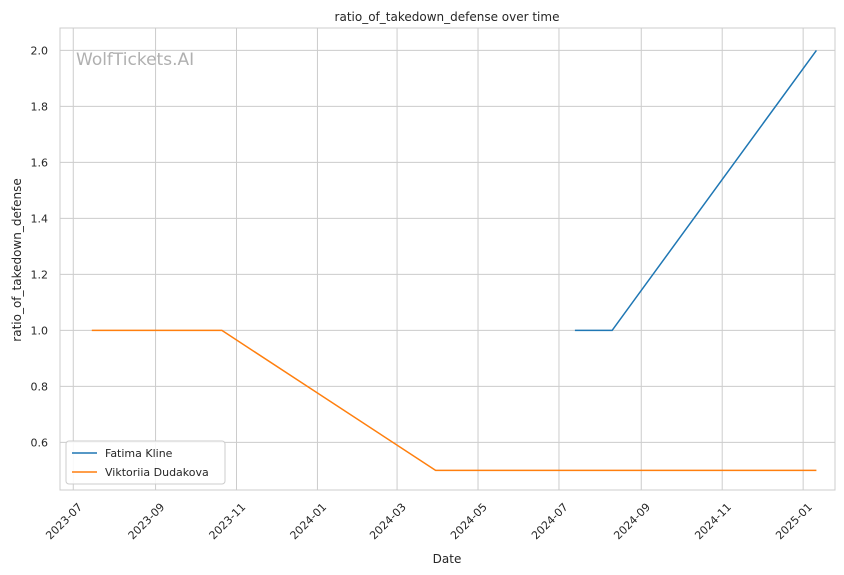 This screenshot has width=844, height=575. I want to click on legend-box, so click(145, 462).